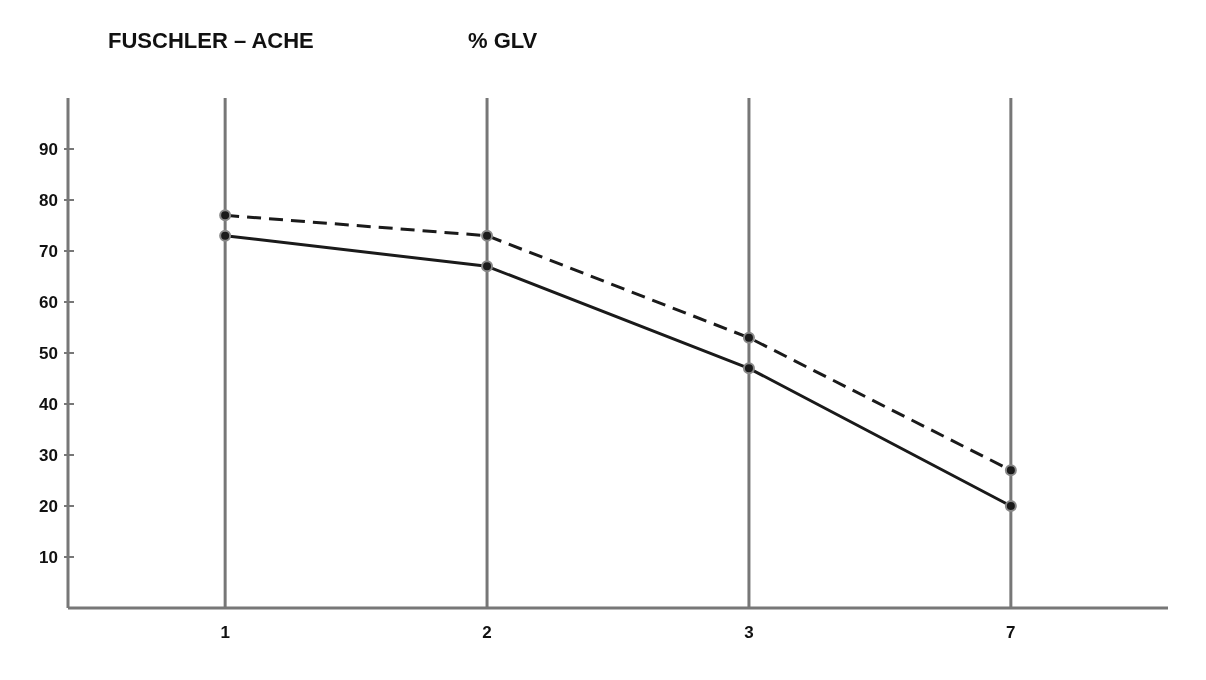 The image size is (1206, 680). I want to click on x-tick-label: 2, so click(487, 632).